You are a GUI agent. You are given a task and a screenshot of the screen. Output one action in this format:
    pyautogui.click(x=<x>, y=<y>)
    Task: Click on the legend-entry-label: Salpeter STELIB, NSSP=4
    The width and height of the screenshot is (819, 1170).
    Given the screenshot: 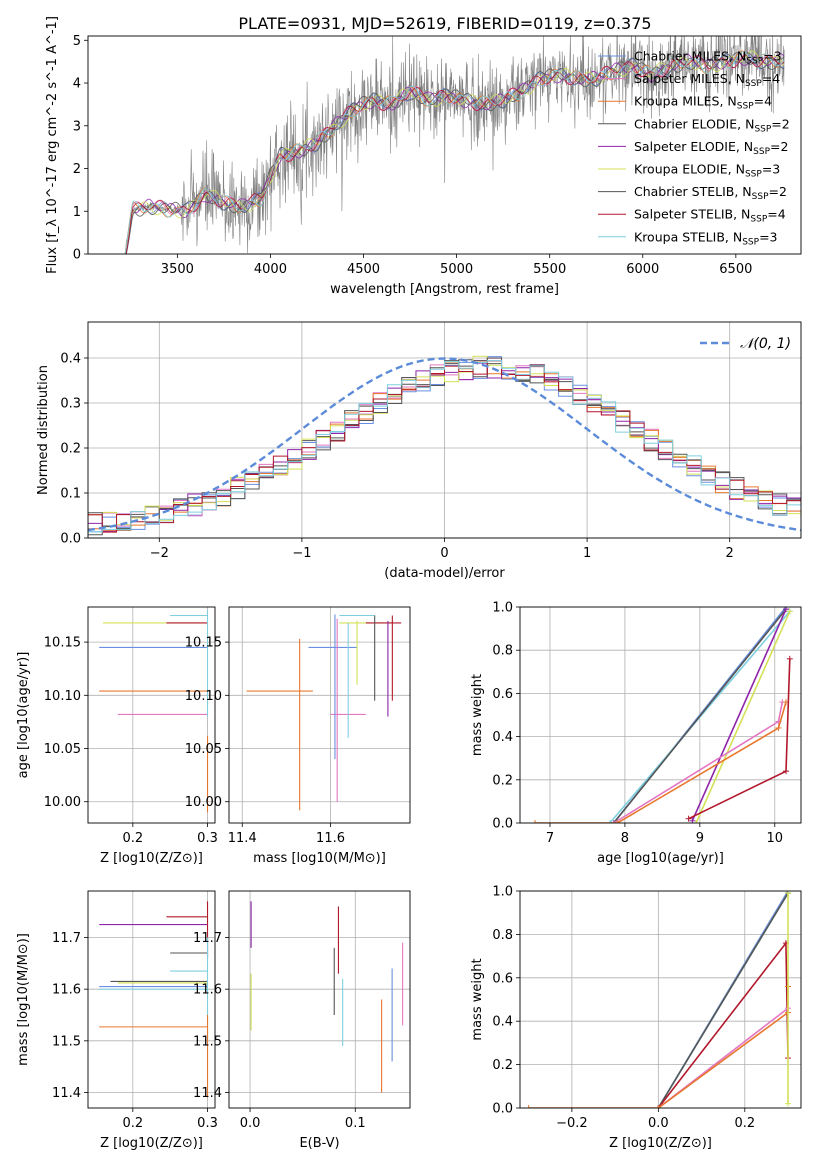 What is the action you would take?
    pyautogui.click(x=710, y=216)
    